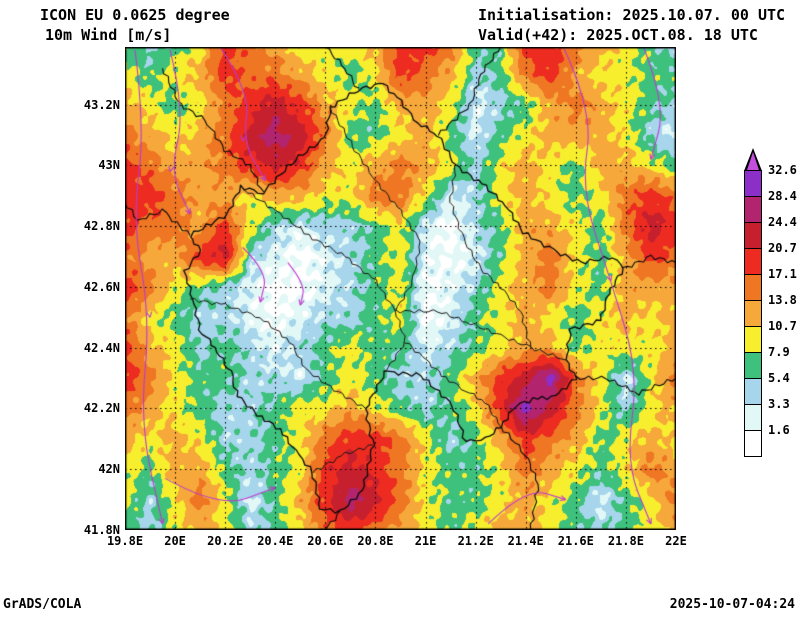  What do you see at coordinates (779, 430) in the screenshot?
I see `colorbar-label: 1.6` at bounding box center [779, 430].